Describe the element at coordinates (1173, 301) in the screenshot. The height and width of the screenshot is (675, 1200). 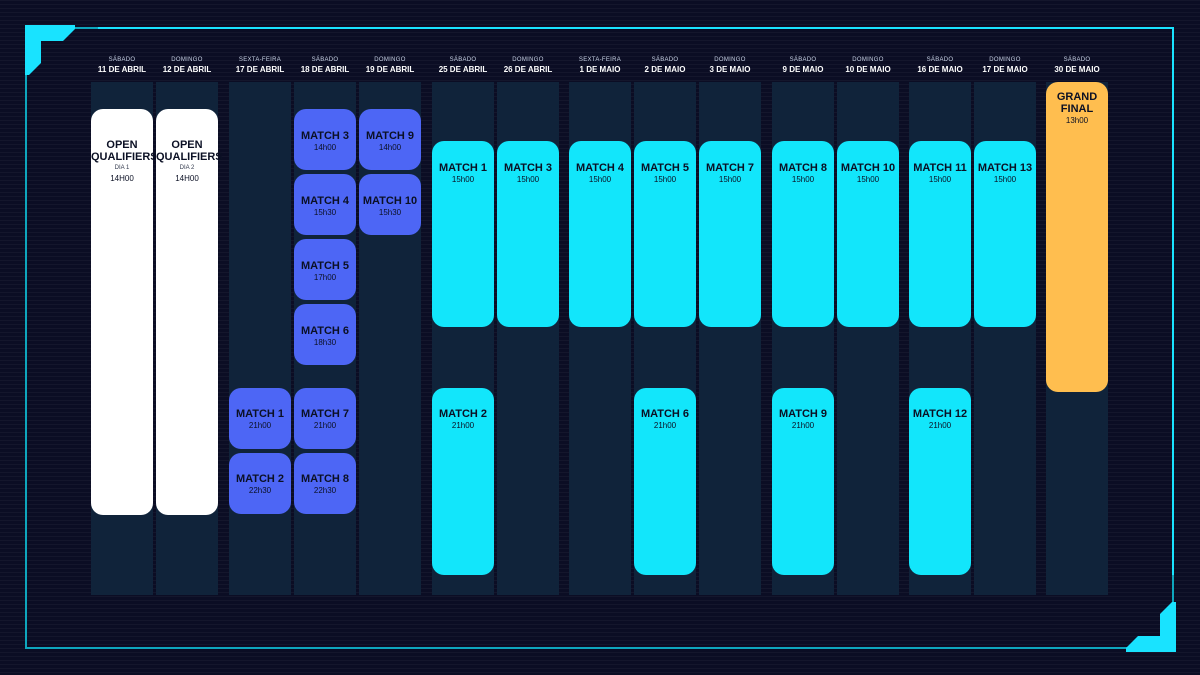
I see `frame-accent-right` at that location.